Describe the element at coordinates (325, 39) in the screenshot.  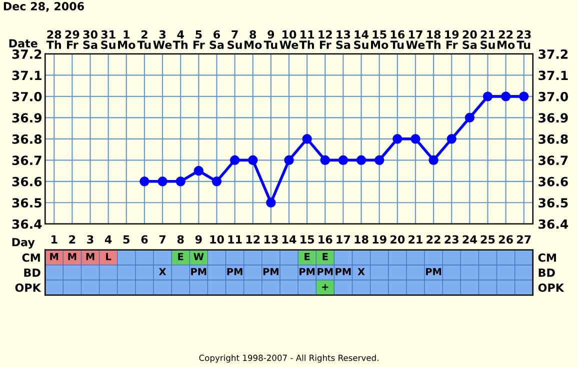
I see `x-tick-label: 12 Fr` at that location.